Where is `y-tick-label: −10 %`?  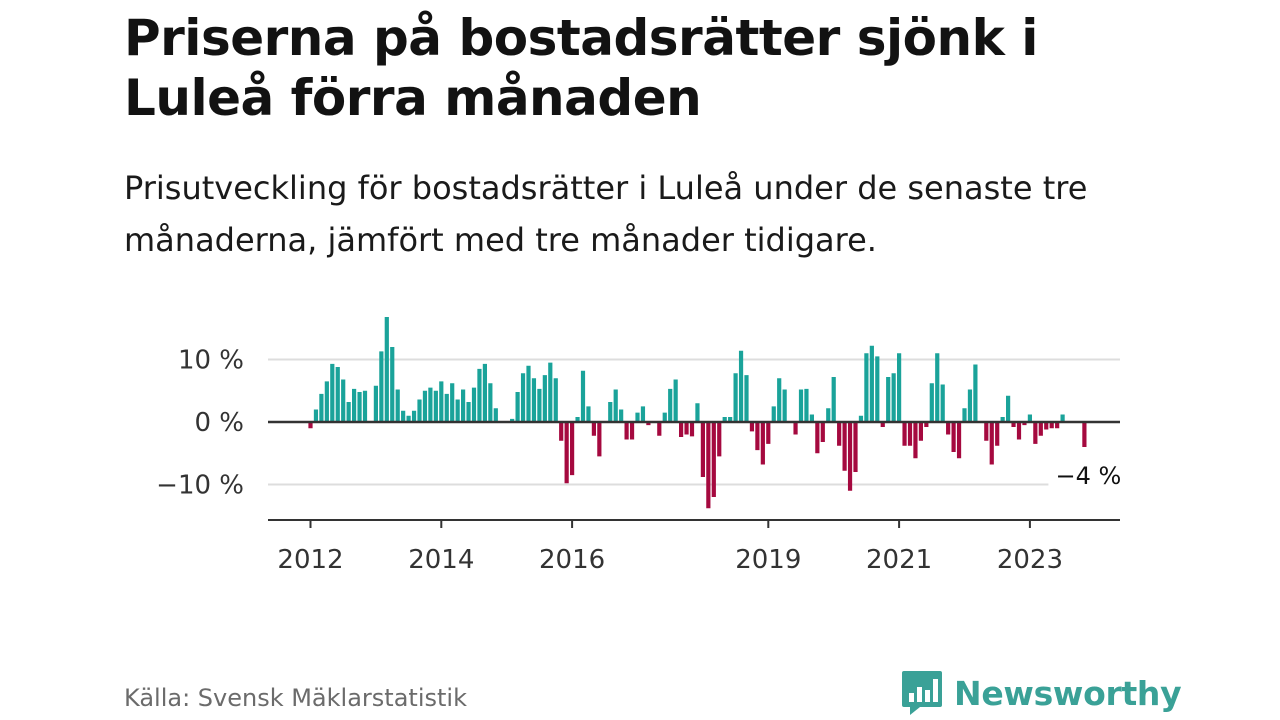 y-tick-label: −10 % is located at coordinates (200, 486).